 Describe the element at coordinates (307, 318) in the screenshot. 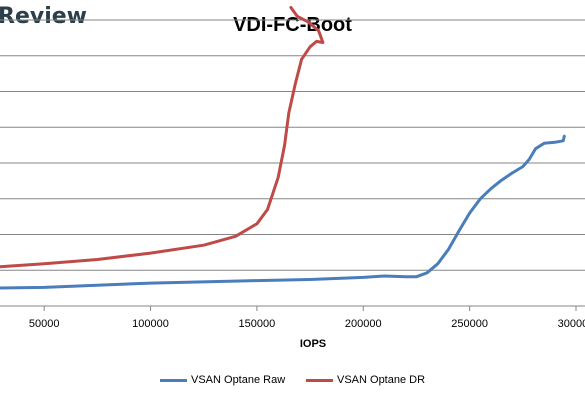

I see `x-axis-ticks: 50000 100000 150000 200000 250000 300000` at that location.